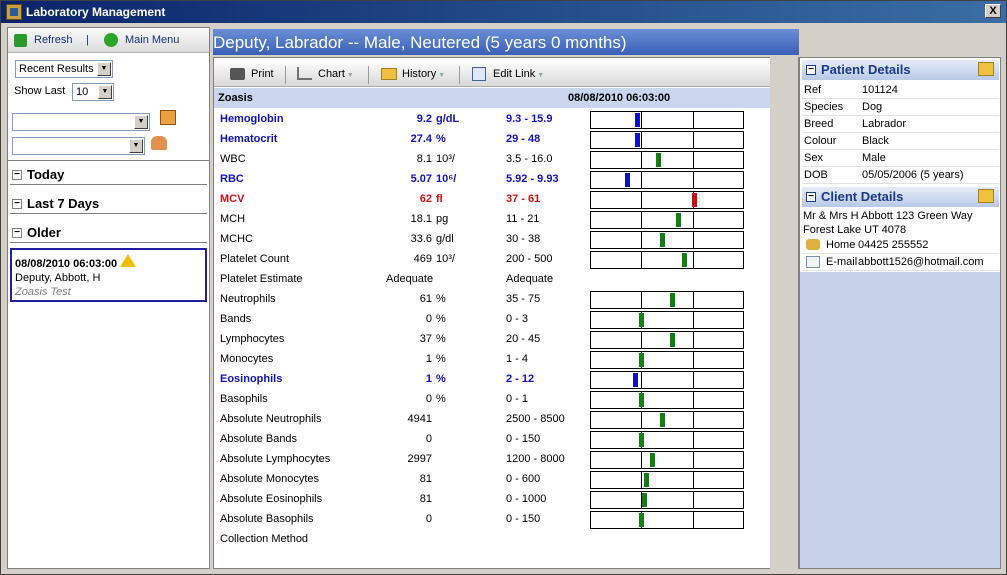 This screenshot has height=575, width=1007. I want to click on group-last-7-days: − Last 7 Days, so click(108, 204).